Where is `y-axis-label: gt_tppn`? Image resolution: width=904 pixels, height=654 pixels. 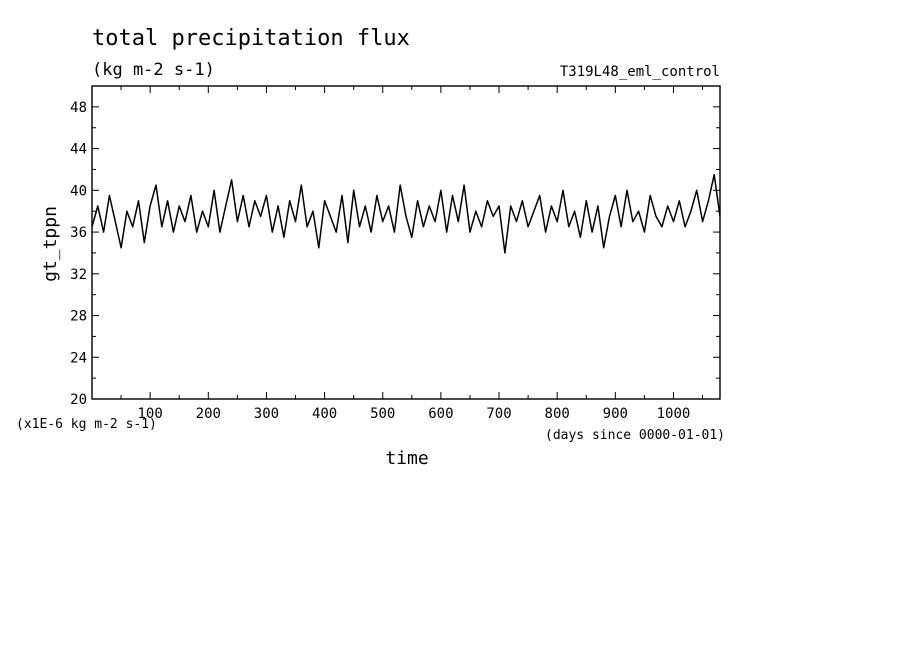 y-axis-label: gt_tppn is located at coordinates (50, 244).